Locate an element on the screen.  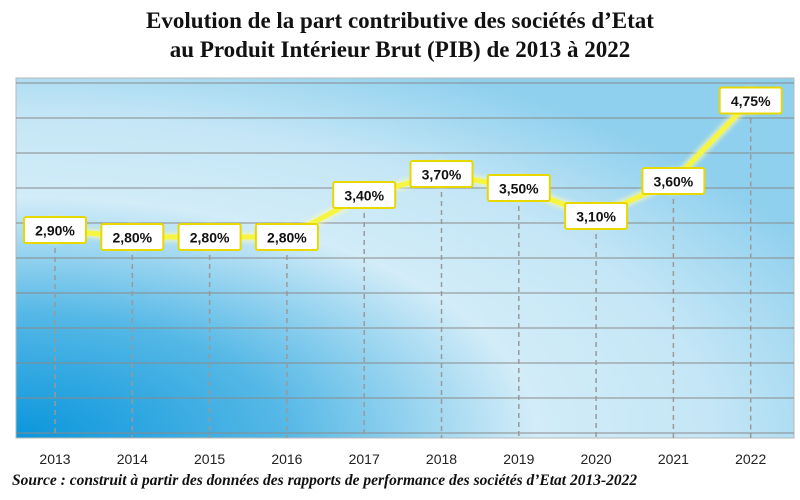
x-tick-label: 2017 is located at coordinates (364, 459).